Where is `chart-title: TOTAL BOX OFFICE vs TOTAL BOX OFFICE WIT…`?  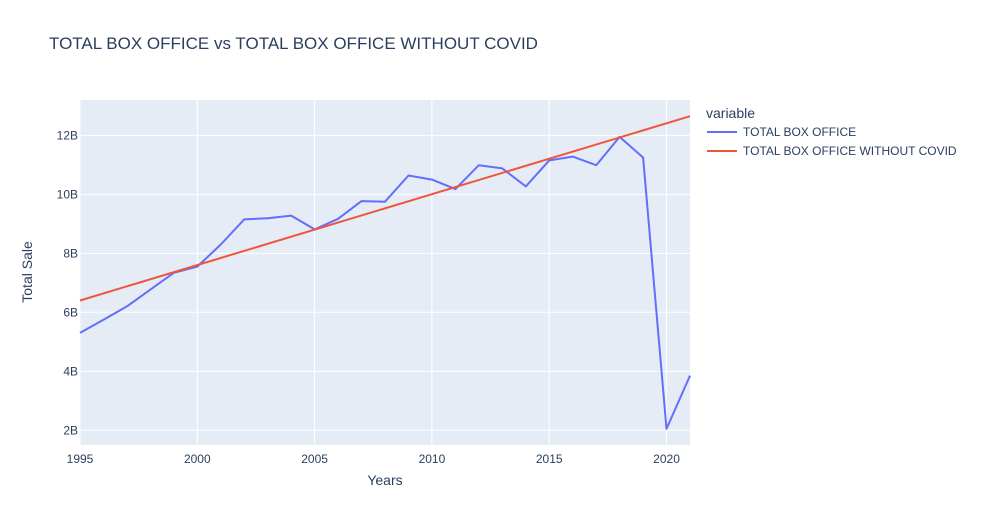
chart-title: TOTAL BOX OFFICE vs TOTAL BOX OFFICE WIT… is located at coordinates (293, 43).